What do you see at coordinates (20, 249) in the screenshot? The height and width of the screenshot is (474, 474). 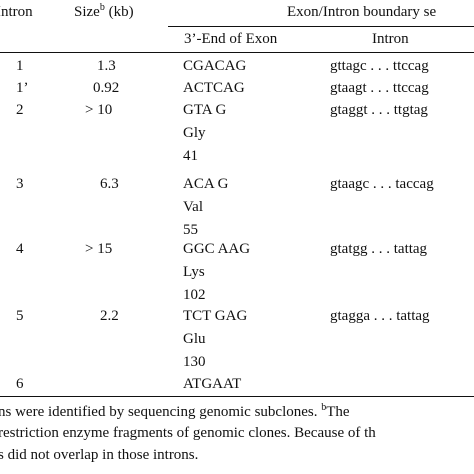 I see `table-row-4-intron: 4` at bounding box center [20, 249].